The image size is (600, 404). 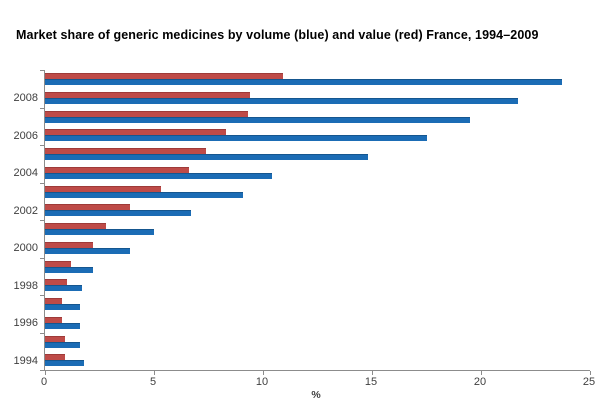 What do you see at coordinates (62, 344) in the screenshot?
I see `bar-volume-1995` at bounding box center [62, 344].